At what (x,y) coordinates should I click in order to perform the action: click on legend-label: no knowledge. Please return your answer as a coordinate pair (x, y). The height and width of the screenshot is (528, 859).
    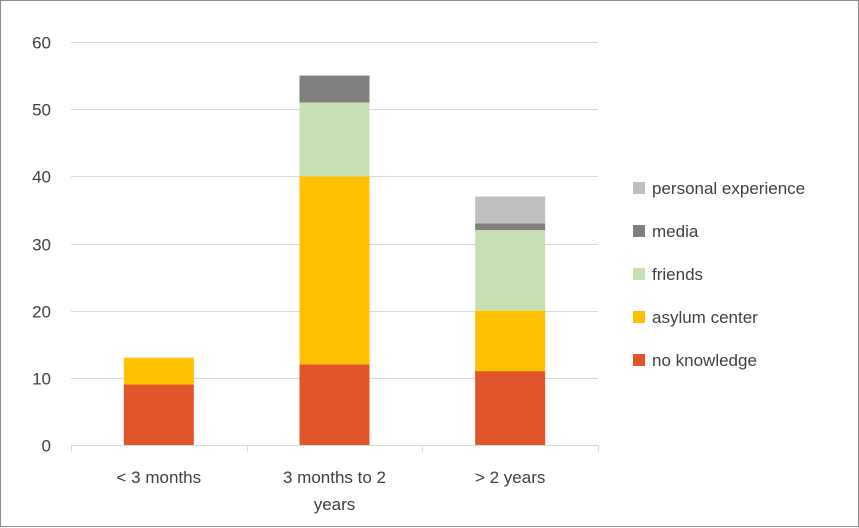
    Looking at the image, I should click on (704, 360).